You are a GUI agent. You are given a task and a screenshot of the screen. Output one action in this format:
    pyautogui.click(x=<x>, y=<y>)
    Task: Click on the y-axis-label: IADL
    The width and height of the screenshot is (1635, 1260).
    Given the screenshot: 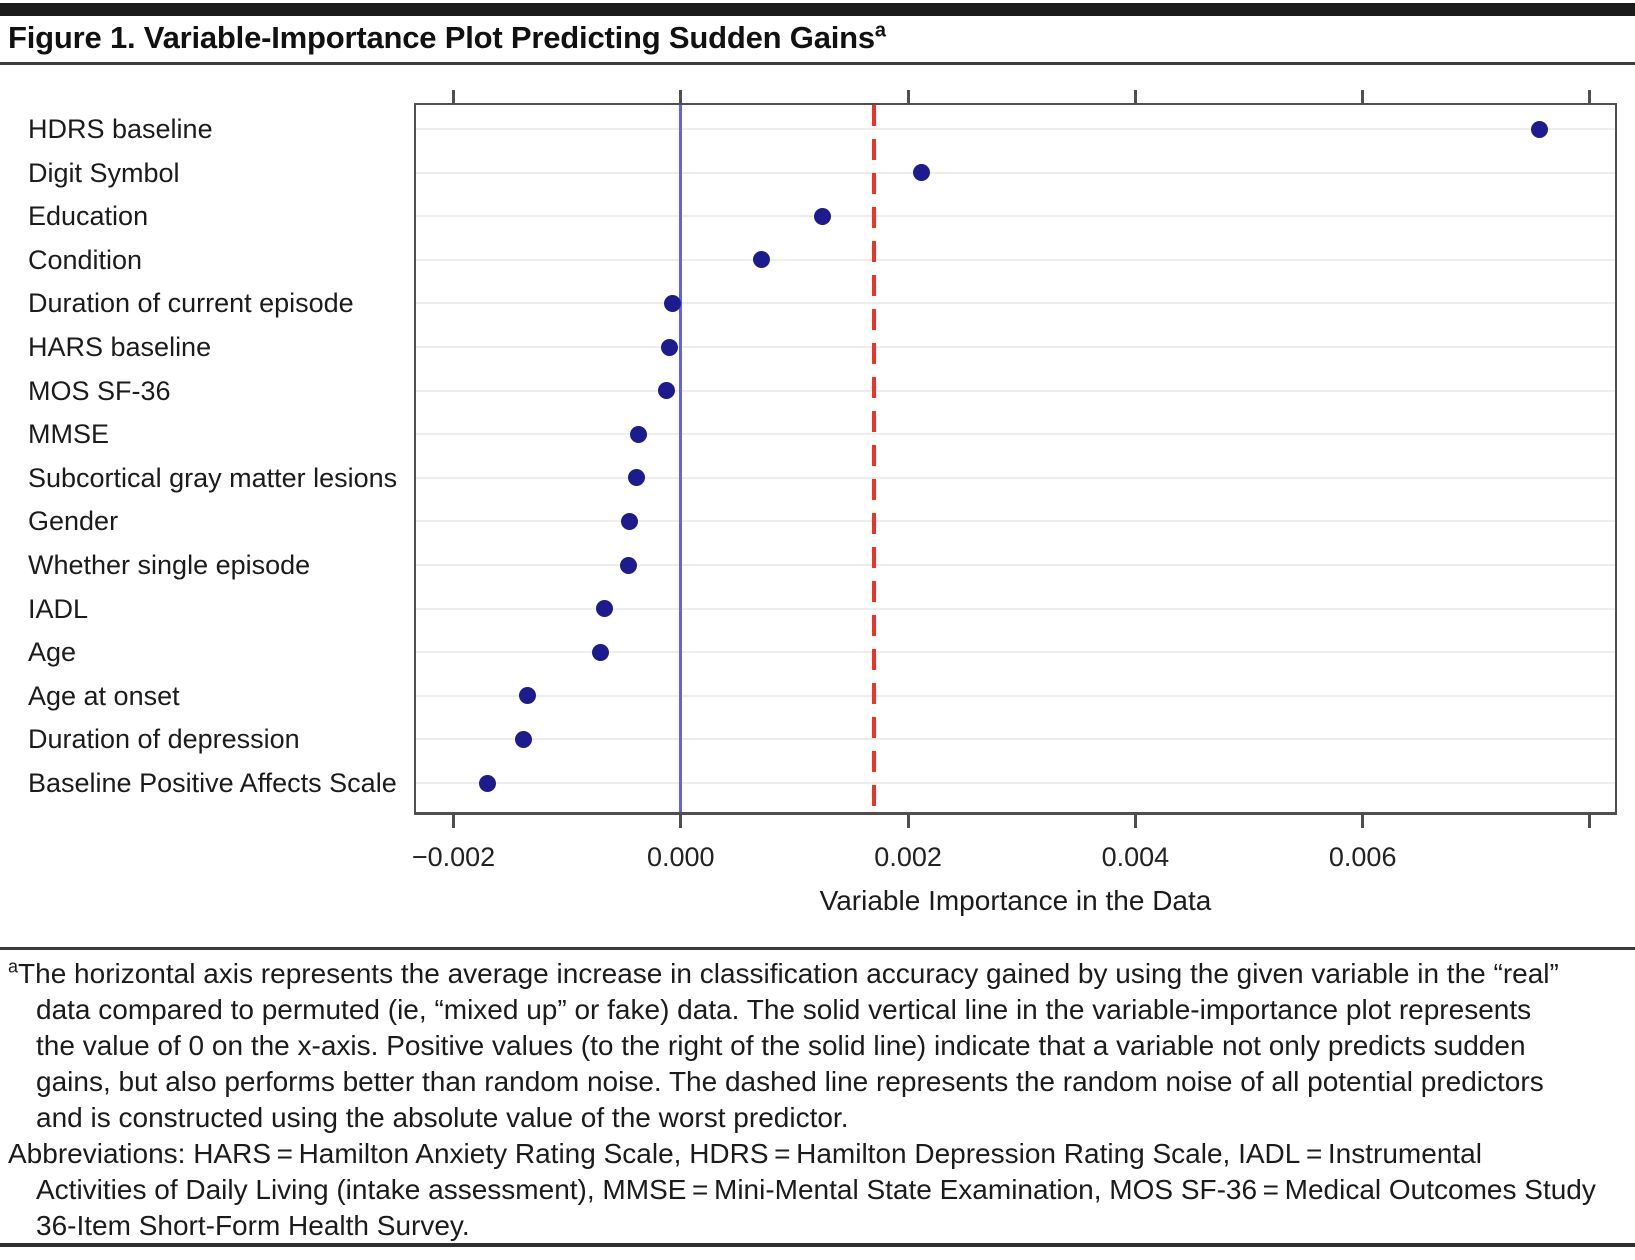 What is the action you would take?
    pyautogui.click(x=58, y=608)
    